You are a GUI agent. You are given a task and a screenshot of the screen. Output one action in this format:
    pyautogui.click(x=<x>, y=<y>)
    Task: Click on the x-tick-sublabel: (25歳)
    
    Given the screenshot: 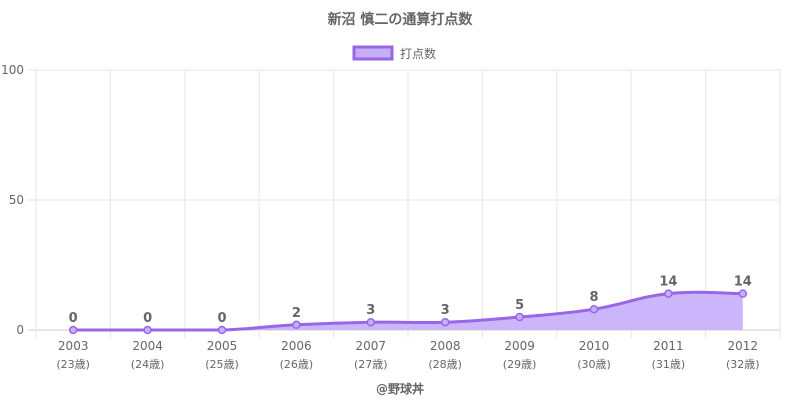 What is the action you would take?
    pyautogui.click(x=222, y=364)
    